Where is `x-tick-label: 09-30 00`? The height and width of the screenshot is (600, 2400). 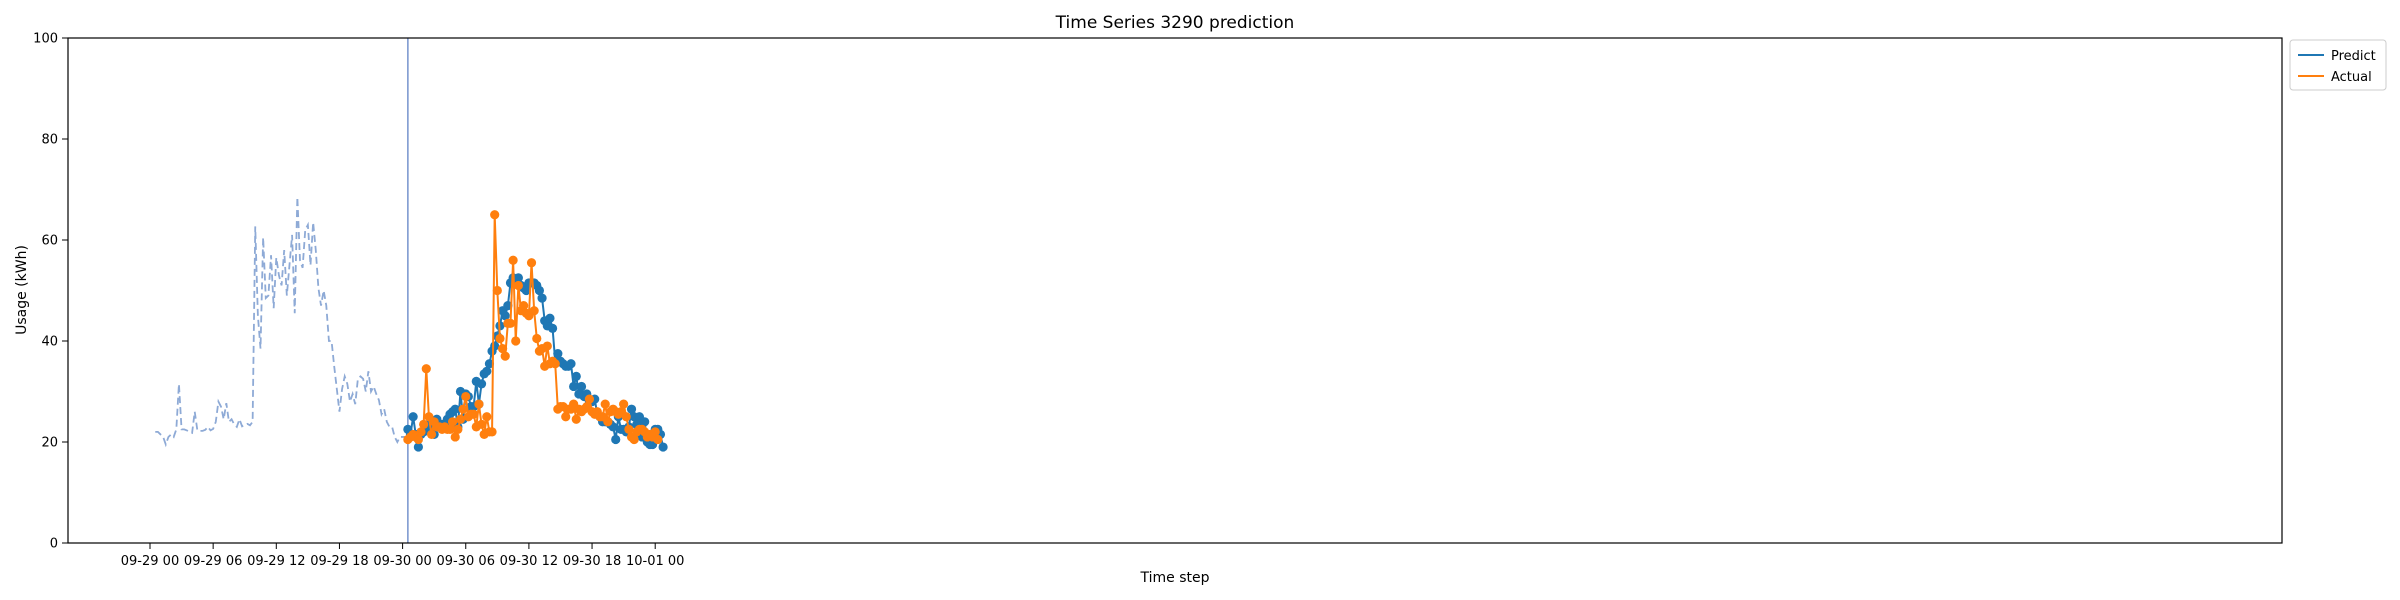 x-tick-label: 09-30 00 is located at coordinates (402, 561).